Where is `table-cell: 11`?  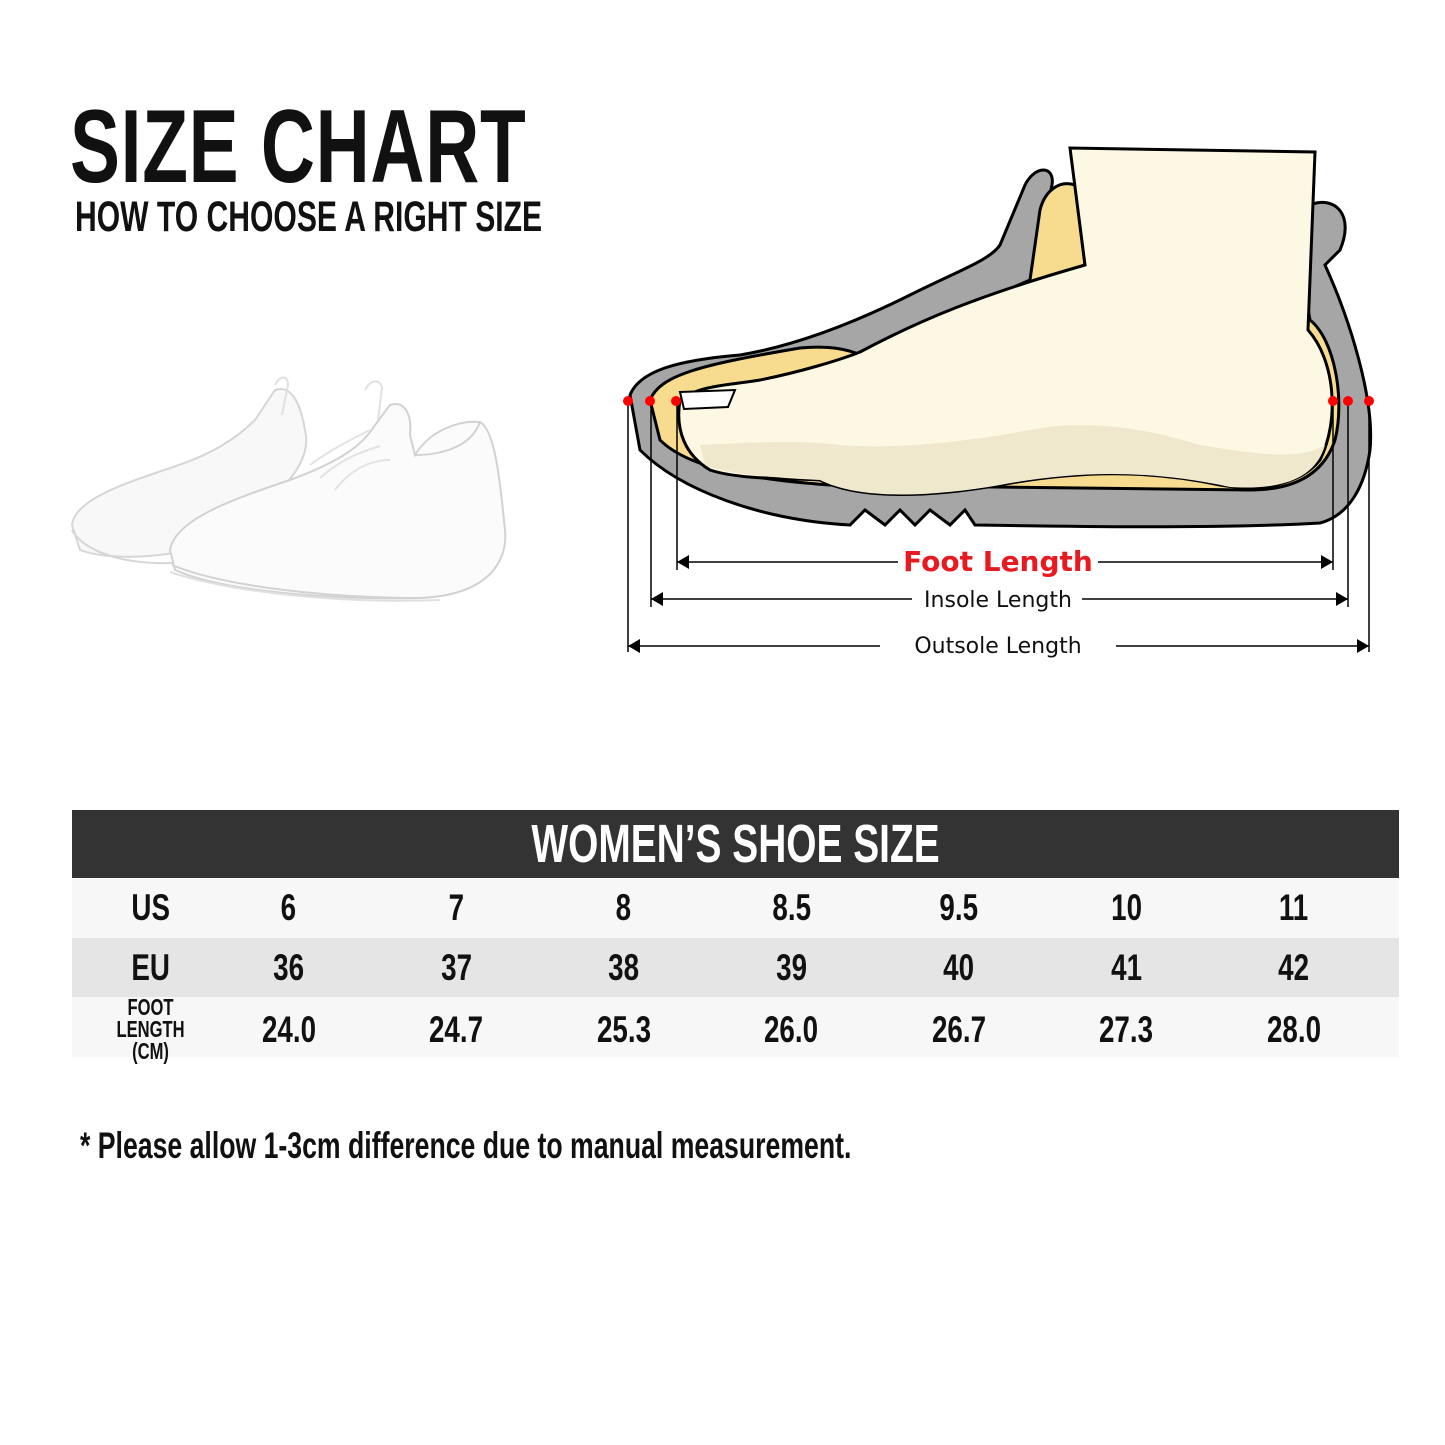
table-cell: 11 is located at coordinates (1294, 907).